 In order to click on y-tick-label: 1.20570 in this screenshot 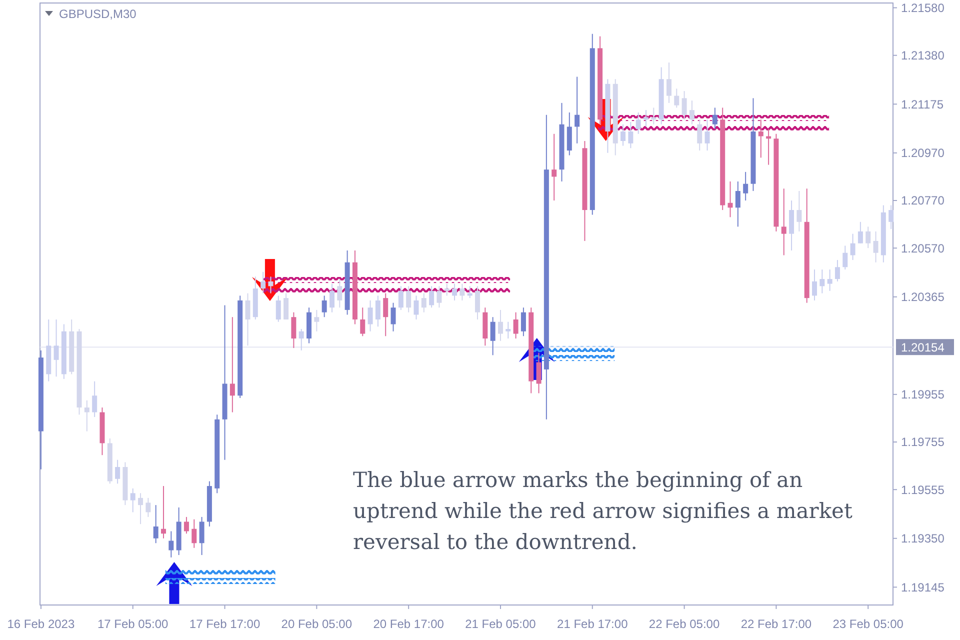, I will do `click(923, 248)`.